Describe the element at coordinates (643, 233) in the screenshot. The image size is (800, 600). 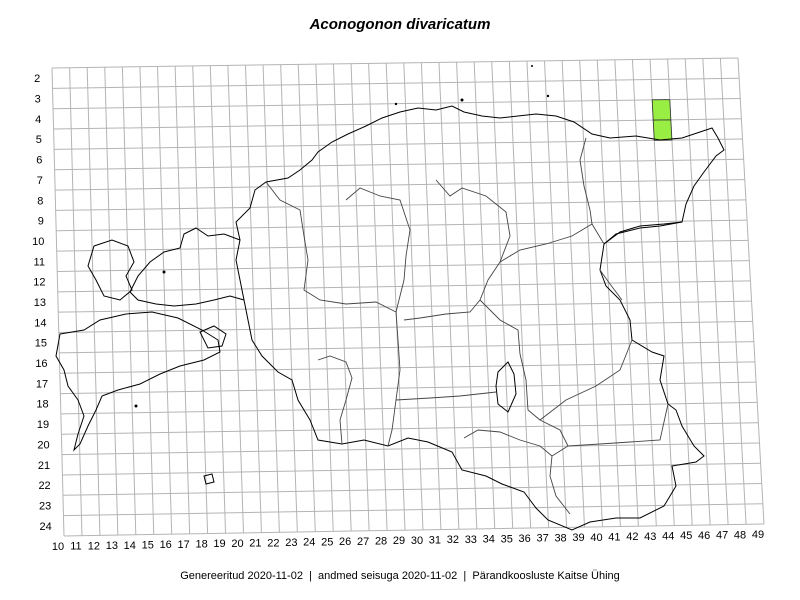
I see `lake-peipus` at that location.